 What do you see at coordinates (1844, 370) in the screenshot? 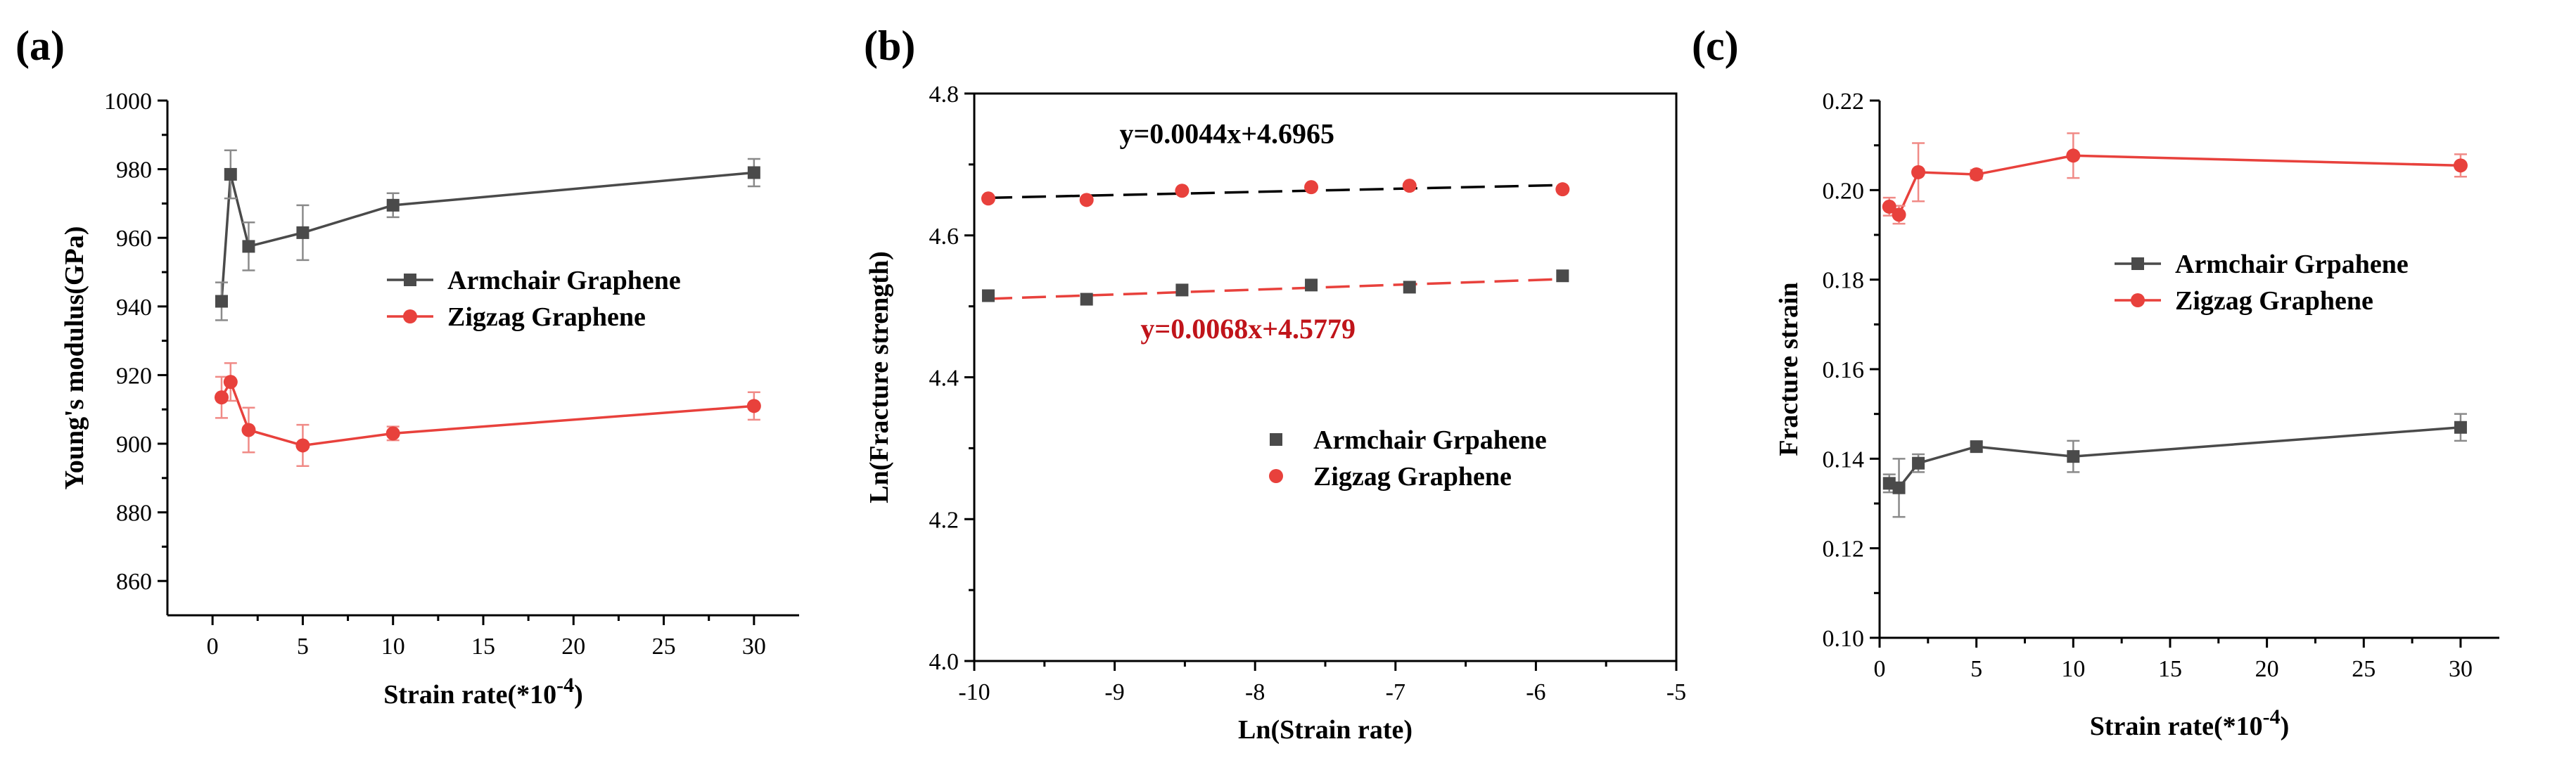
I see `y-tick-label: 0.16` at bounding box center [1844, 370].